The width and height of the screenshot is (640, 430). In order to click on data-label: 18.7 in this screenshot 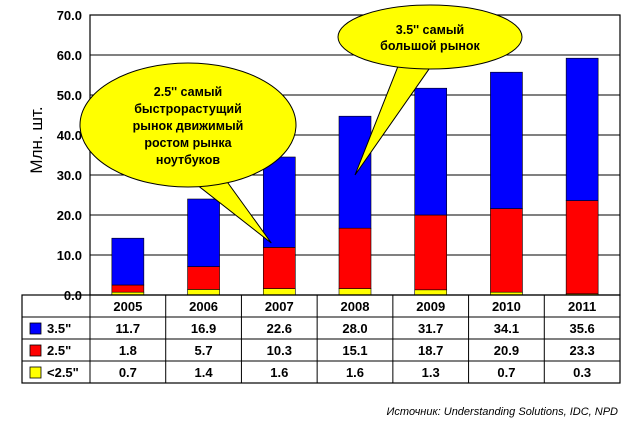, I will do `click(430, 350)`.